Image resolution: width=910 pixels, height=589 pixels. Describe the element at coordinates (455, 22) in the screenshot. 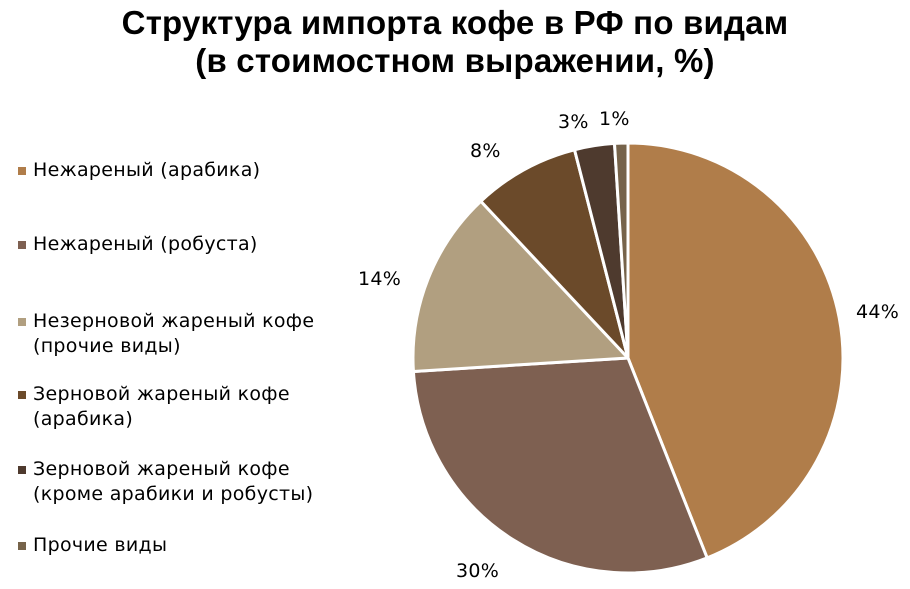

I see `chart-title-line-1: Структура импорта кофе в РФ по видам` at that location.